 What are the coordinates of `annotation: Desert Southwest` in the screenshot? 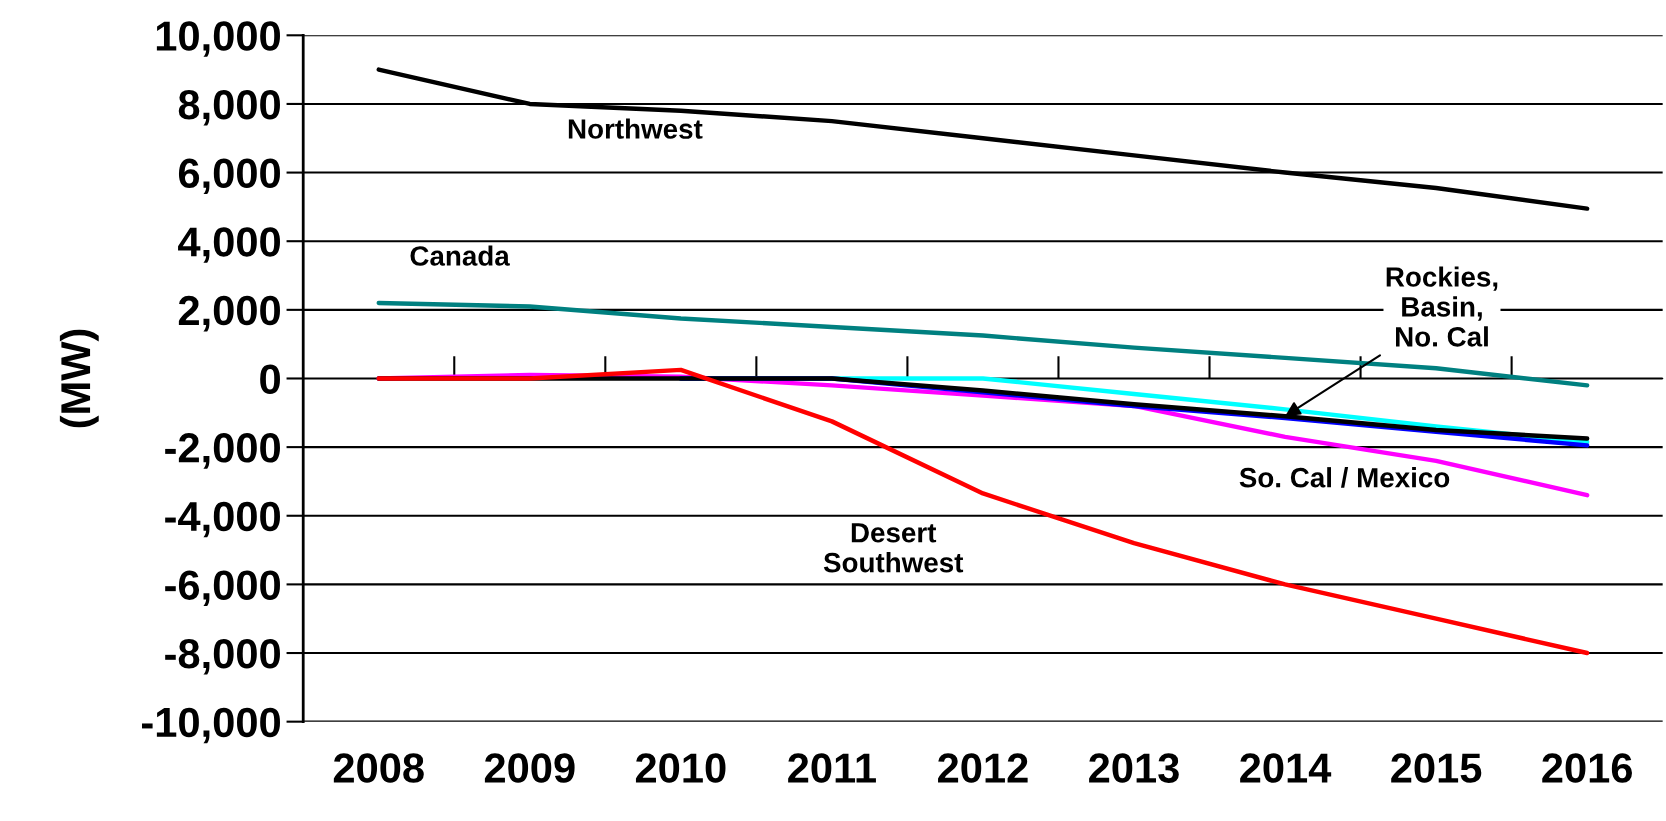 It's located at (893, 548).